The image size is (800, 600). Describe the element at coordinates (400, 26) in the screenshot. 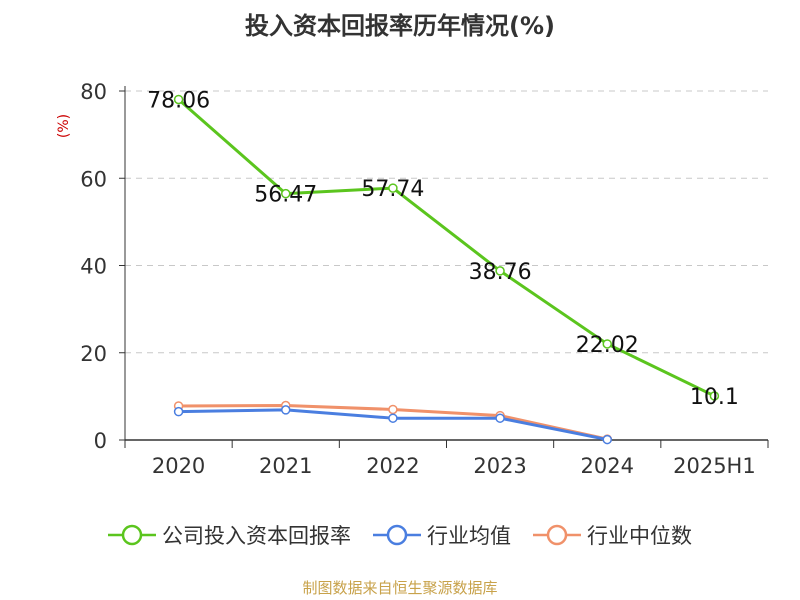

I see `chart-title: 投入资本回报率历年情况(%)` at that location.